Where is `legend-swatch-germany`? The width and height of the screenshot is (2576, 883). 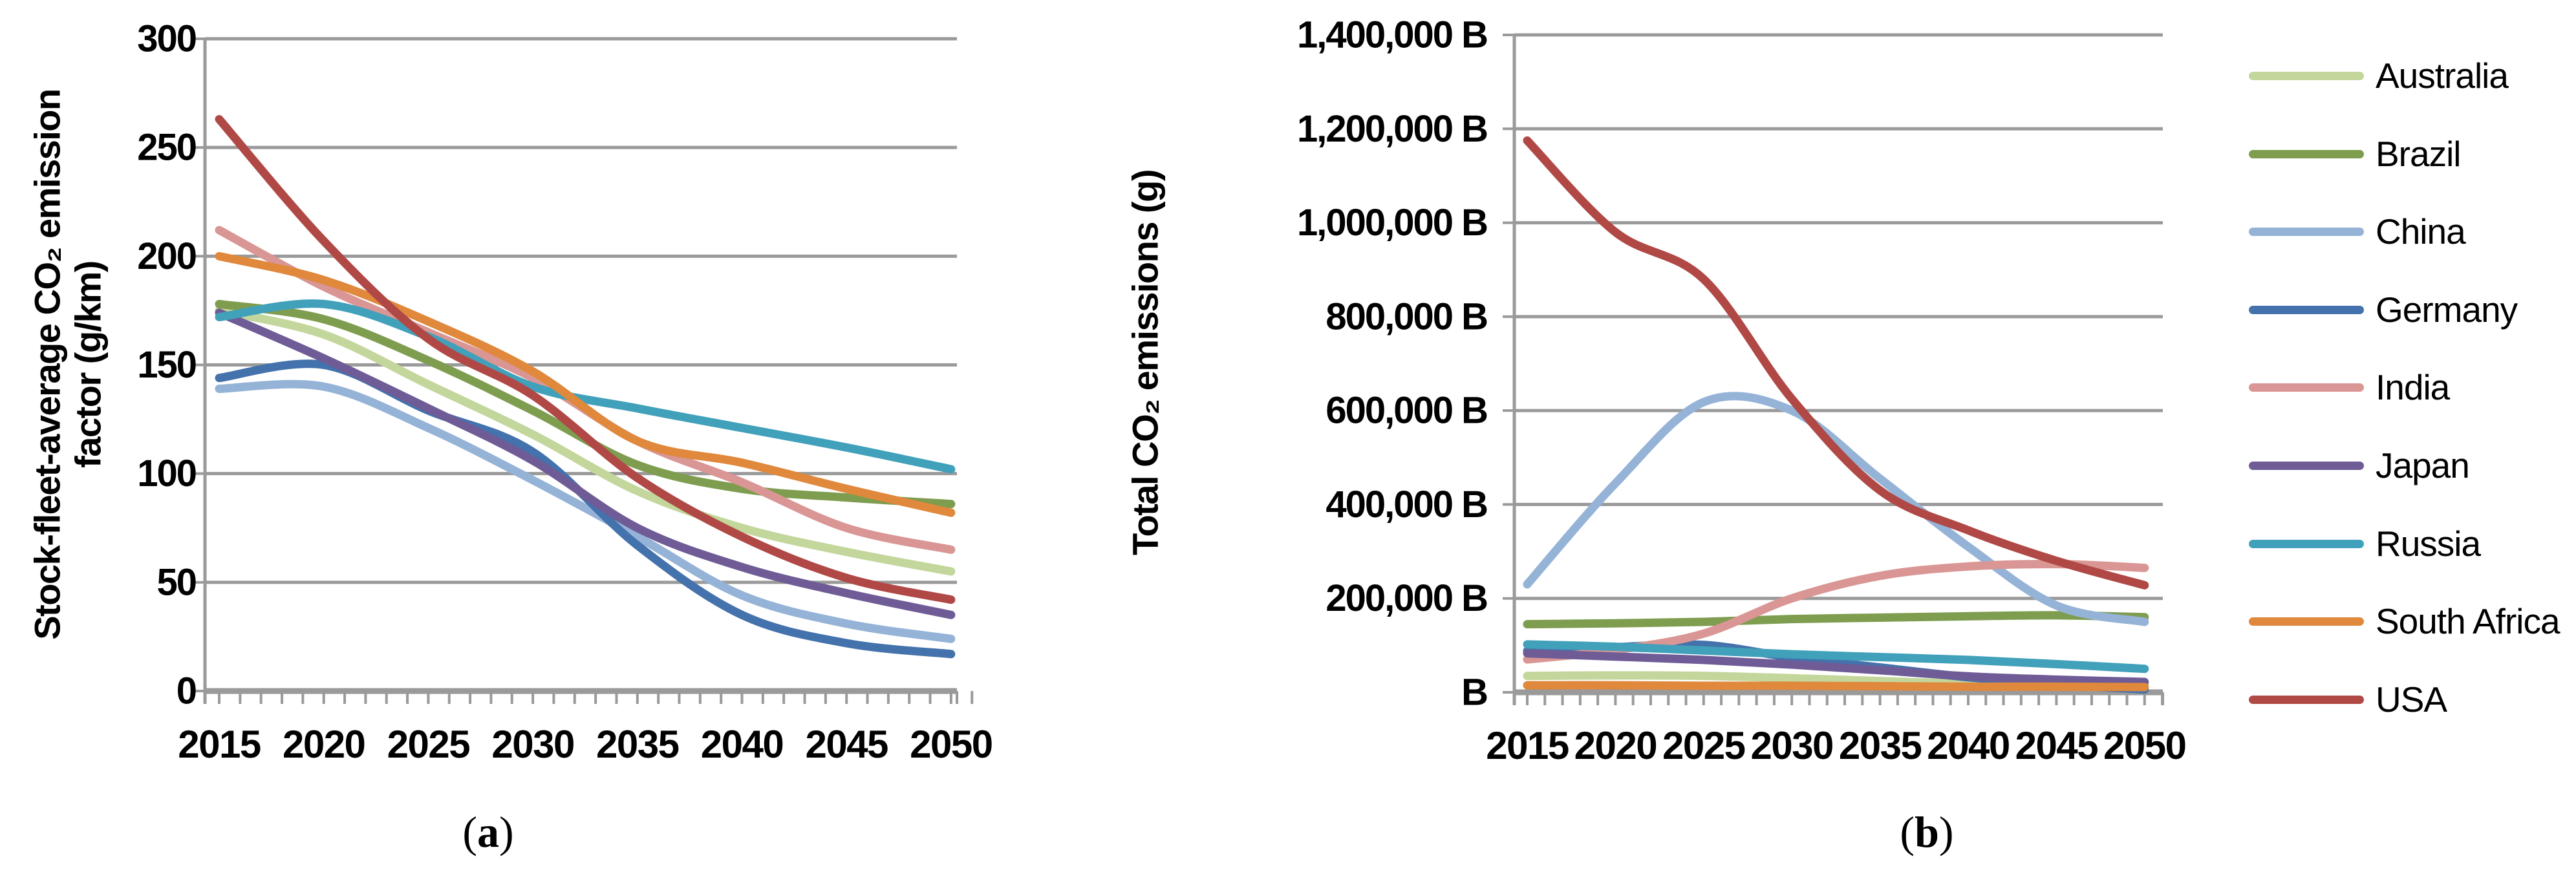 legend-swatch-germany is located at coordinates (2306, 309).